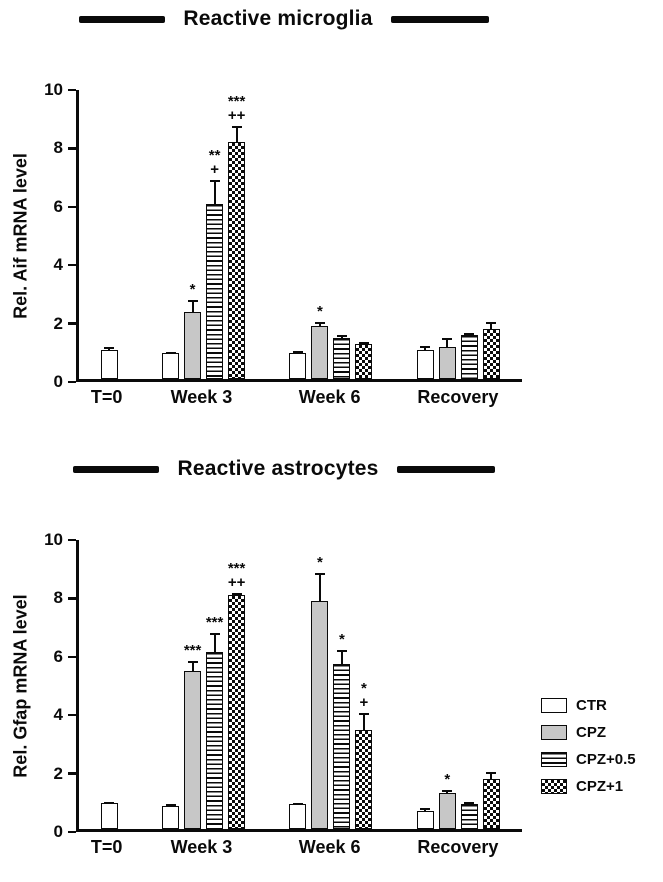 This screenshot has width=663, height=882. I want to click on x-category-label-recovery: Recovery, so click(458, 397).